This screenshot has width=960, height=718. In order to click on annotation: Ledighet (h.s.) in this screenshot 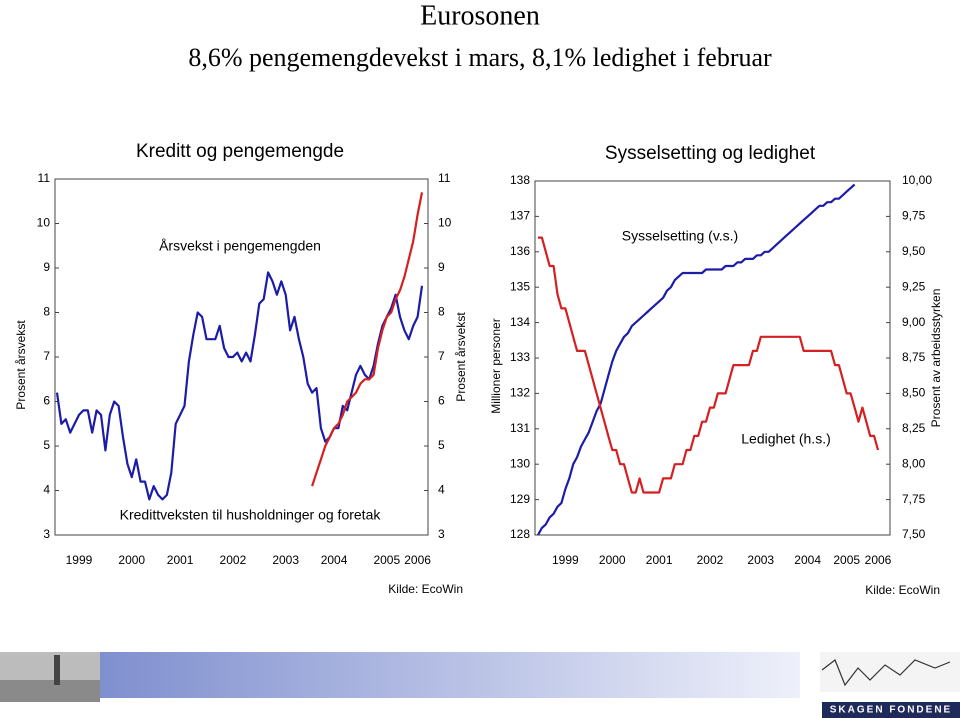, I will do `click(786, 439)`.